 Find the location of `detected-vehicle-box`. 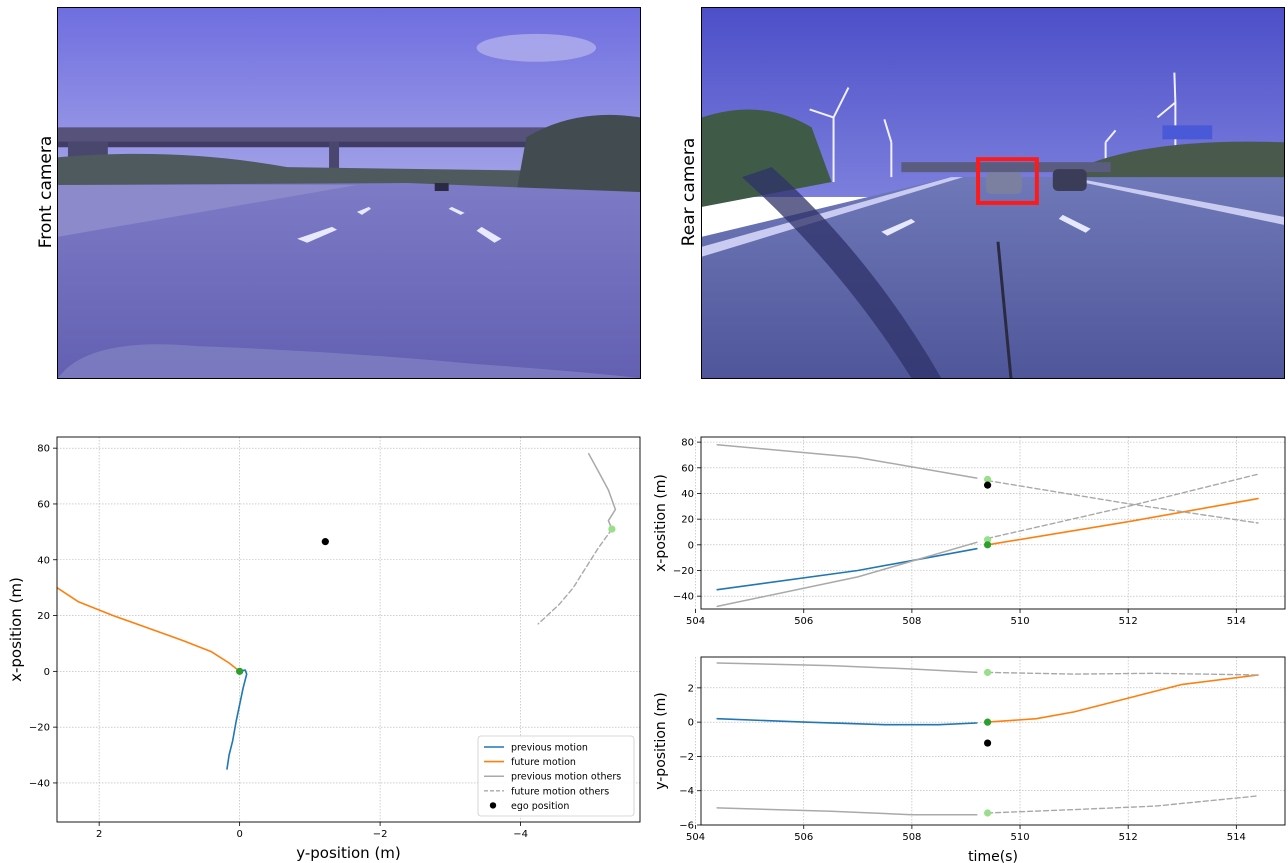

detected-vehicle-box is located at coordinates (1007, 181).